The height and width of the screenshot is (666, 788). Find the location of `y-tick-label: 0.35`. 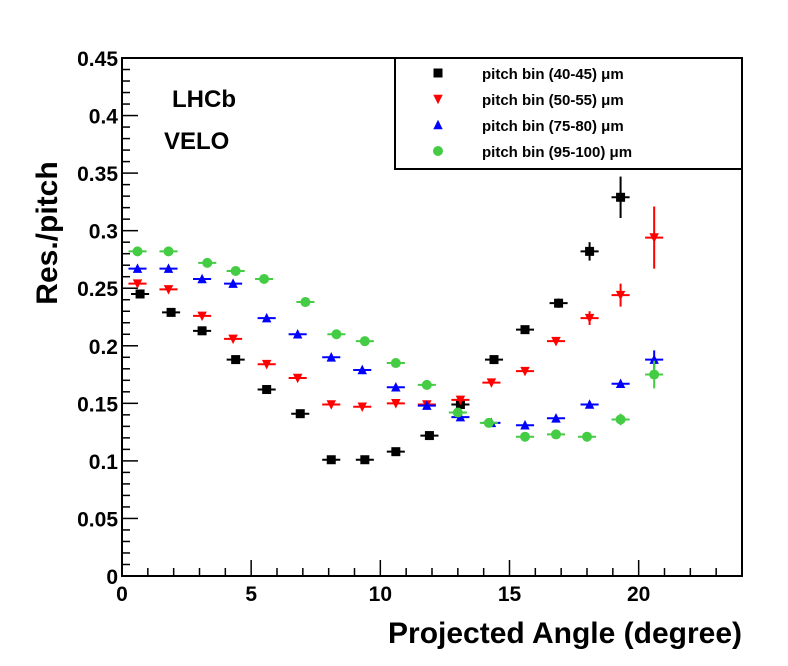

y-tick-label: 0.35 is located at coordinates (97, 174).